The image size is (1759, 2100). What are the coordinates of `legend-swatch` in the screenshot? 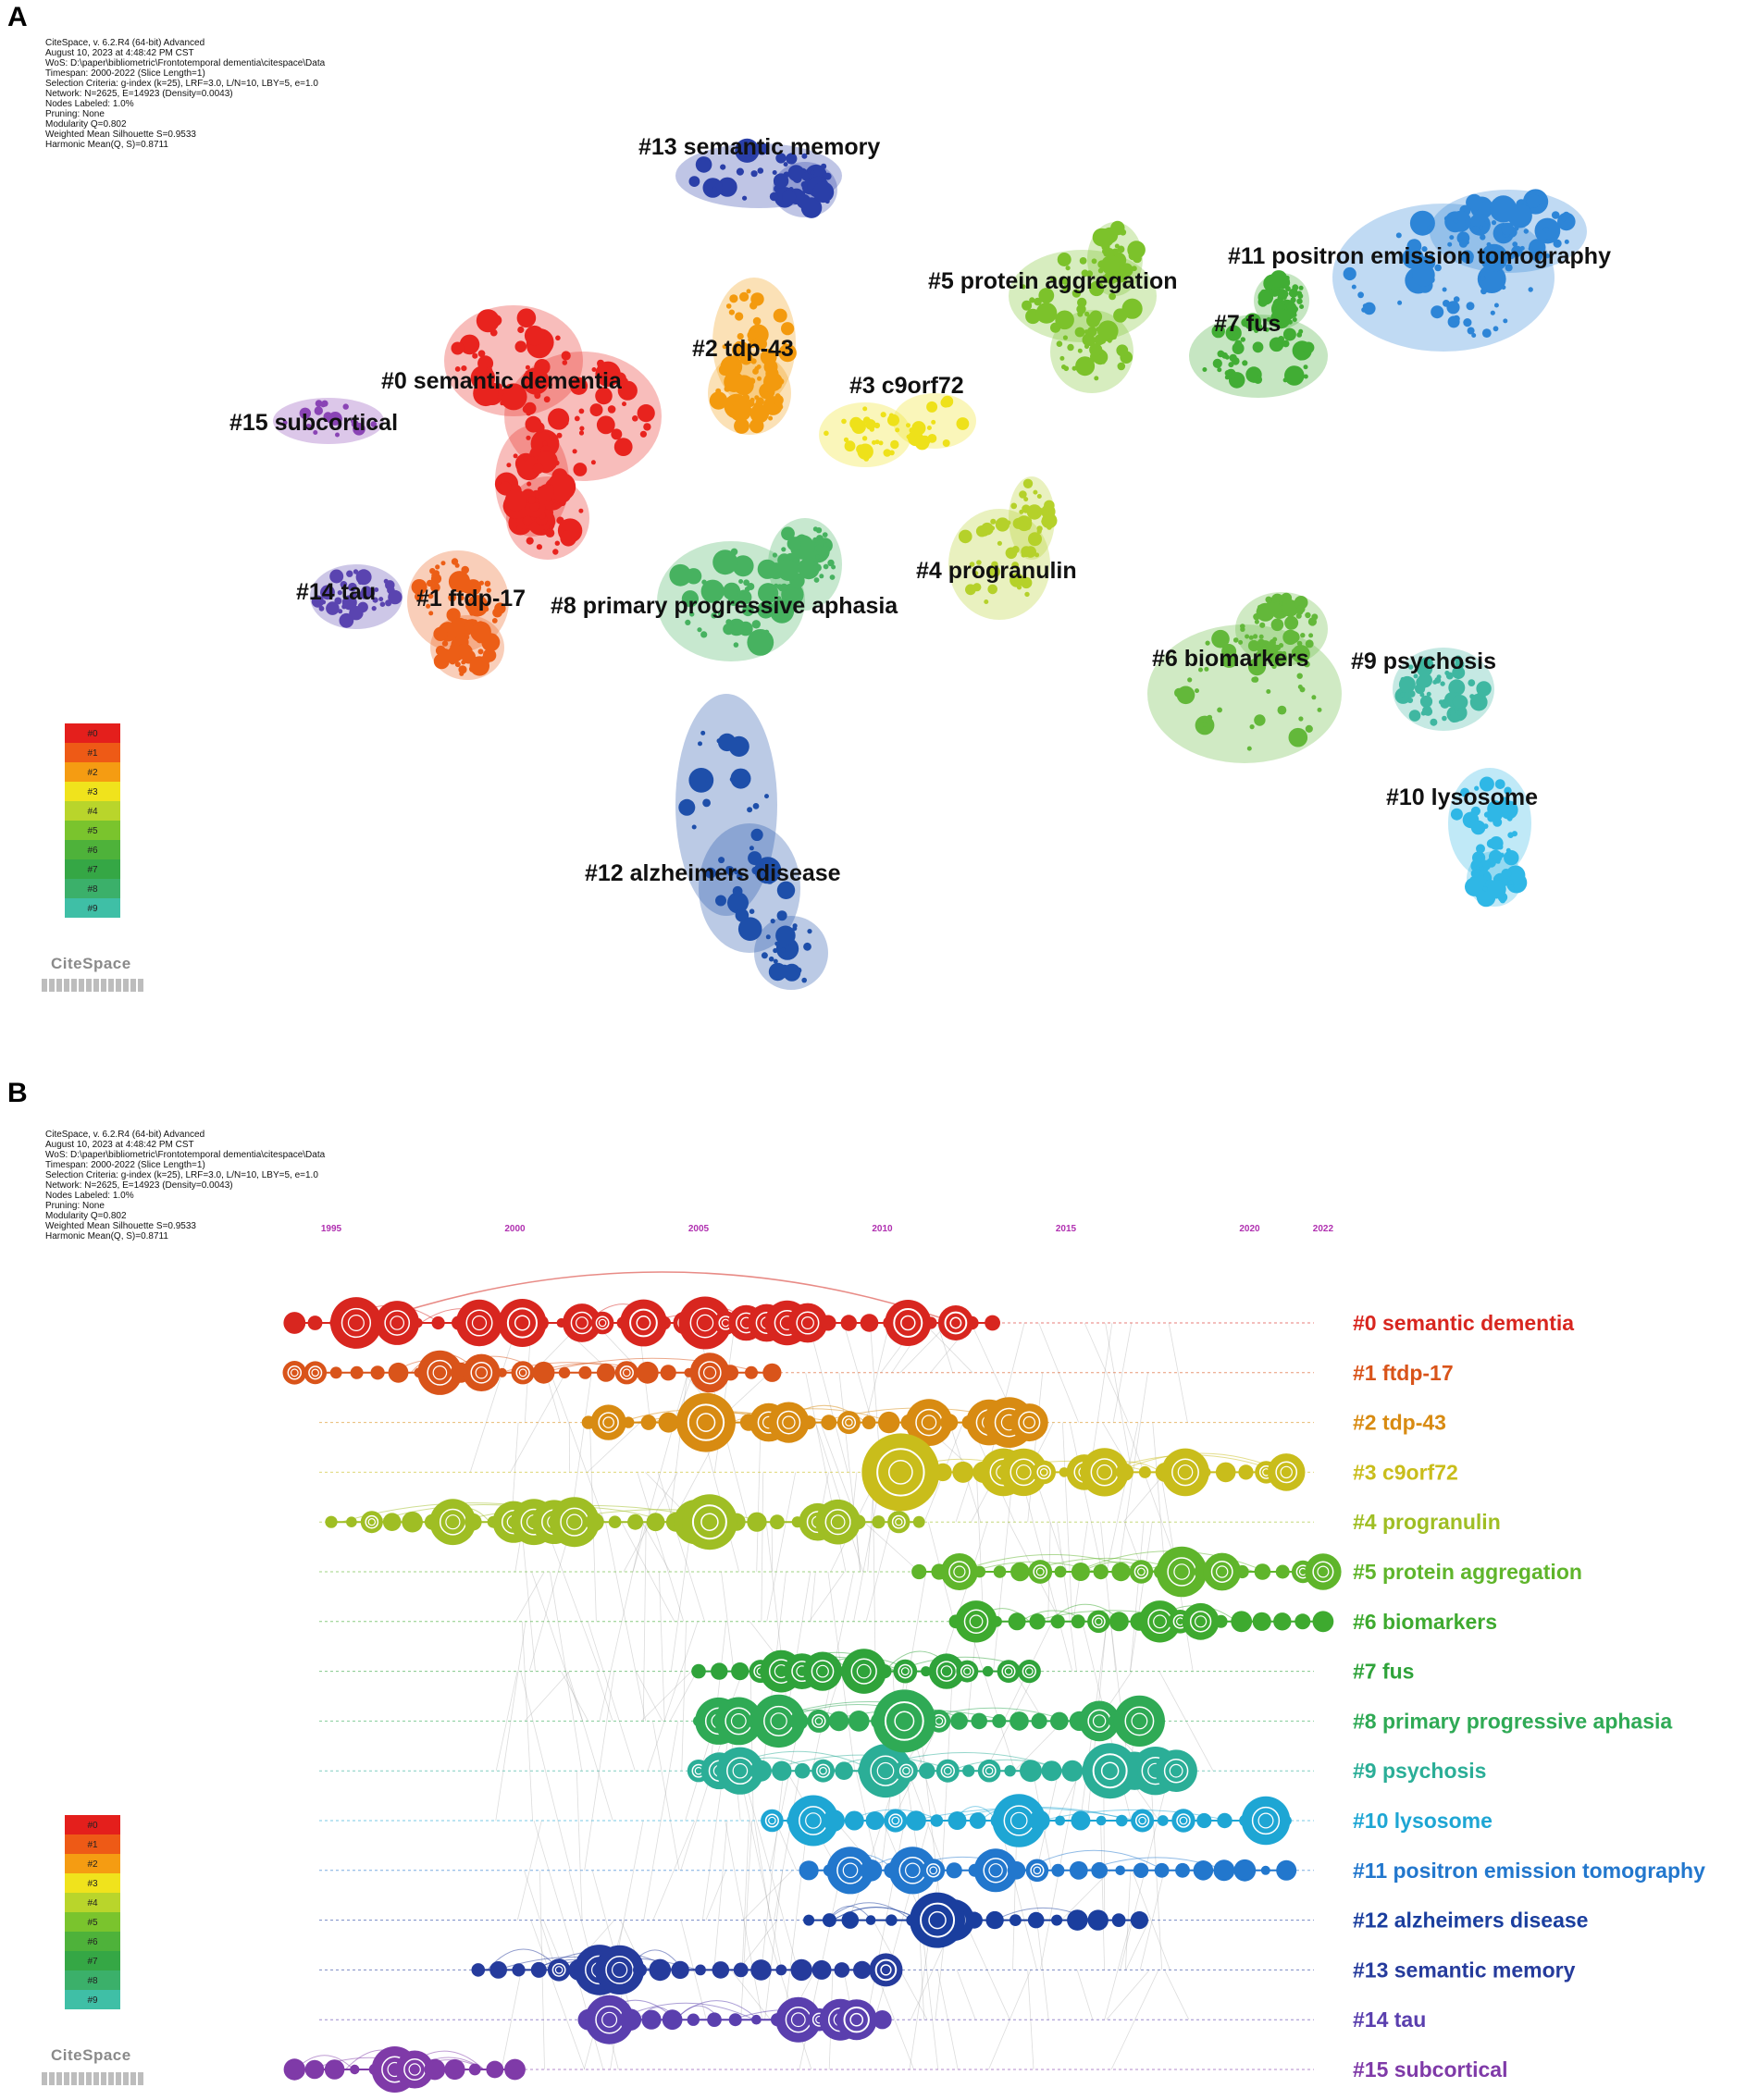 It's located at (92, 1902).